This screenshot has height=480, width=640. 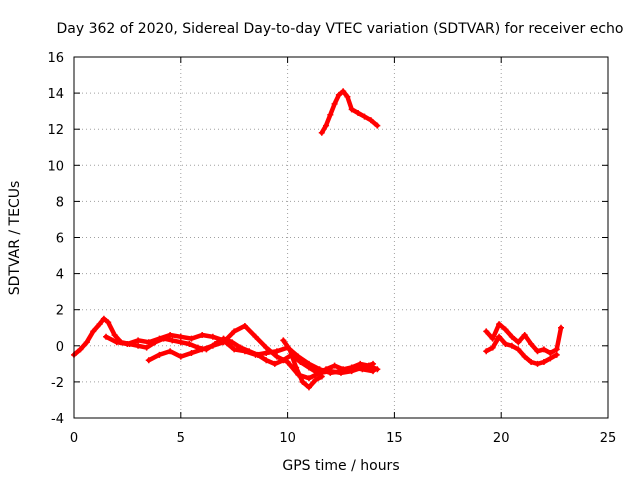 What do you see at coordinates (60, 202) in the screenshot?
I see `y-tick-label: 8` at bounding box center [60, 202].